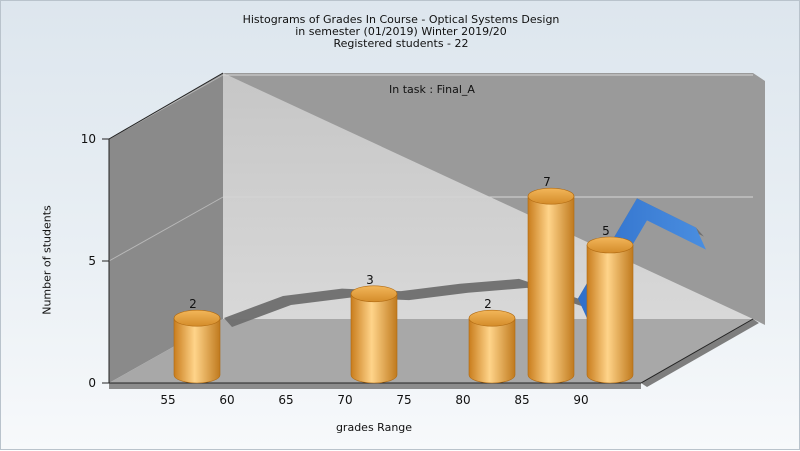 This screenshot has height=451, width=800. What do you see at coordinates (344, 400) in the screenshot?
I see `x-tick-label: 70` at bounding box center [344, 400].